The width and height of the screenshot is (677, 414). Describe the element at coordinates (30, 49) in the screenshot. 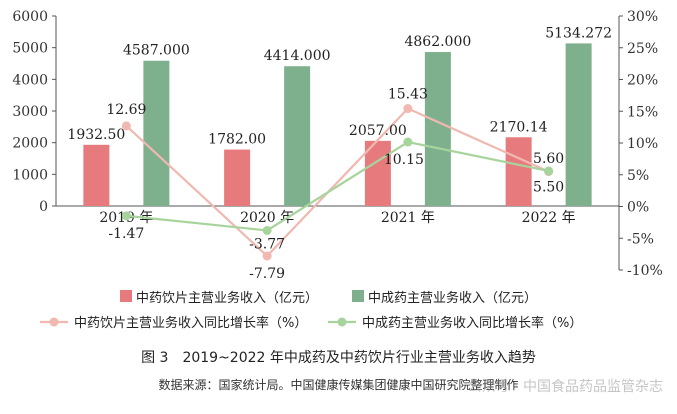

I see `left-tick-label: 5000` at that location.